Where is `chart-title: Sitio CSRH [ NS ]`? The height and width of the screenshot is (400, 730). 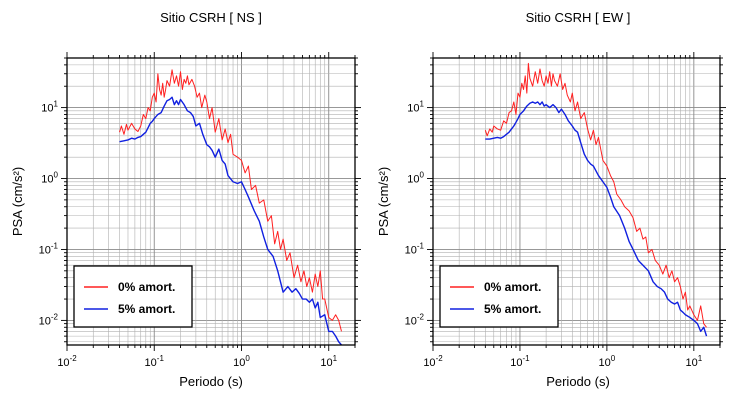
chart-title: Sitio CSRH [ NS ] is located at coordinates (211, 17).